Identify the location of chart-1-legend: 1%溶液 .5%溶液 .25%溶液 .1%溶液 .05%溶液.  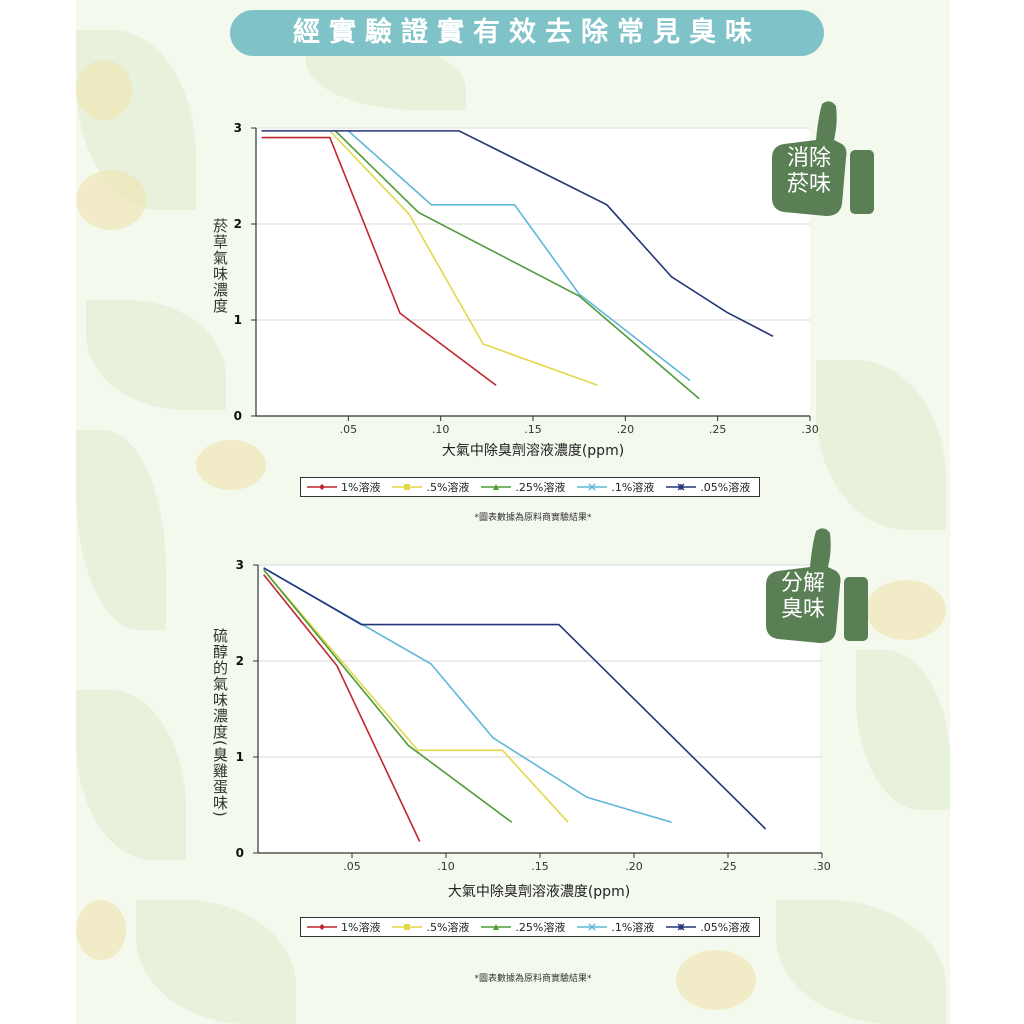
(530, 487).